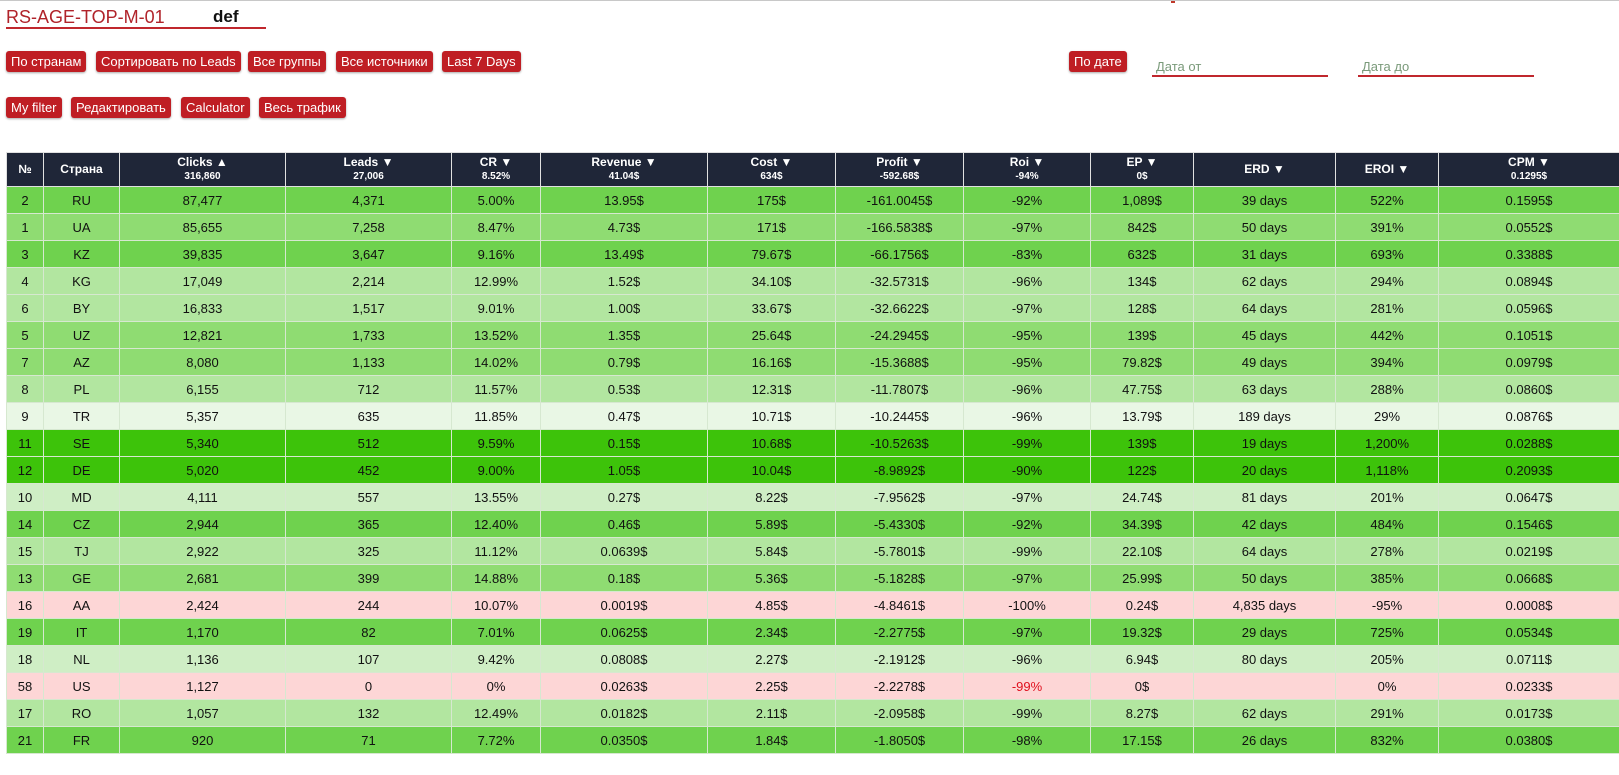  I want to click on all-sources-button: Все источники, so click(384, 61).